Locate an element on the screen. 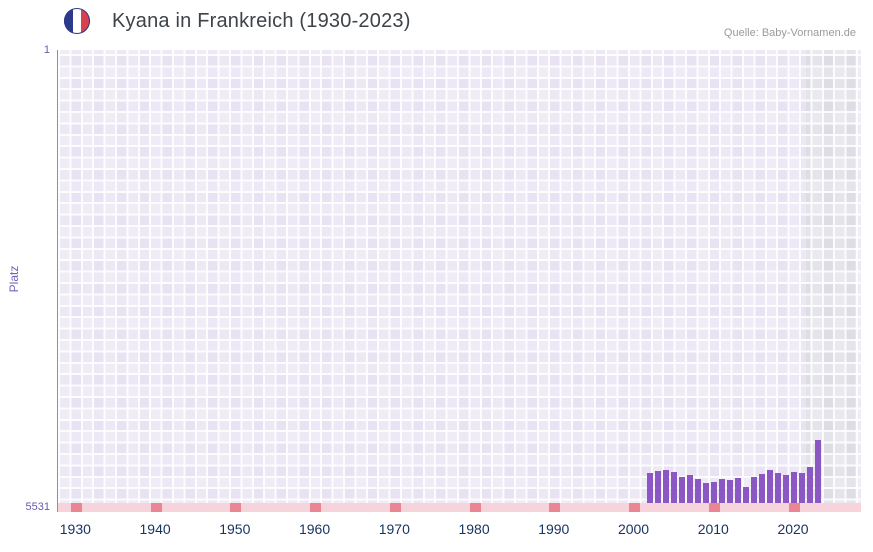  x-tick-label-1940: 1940 is located at coordinates (155, 529).